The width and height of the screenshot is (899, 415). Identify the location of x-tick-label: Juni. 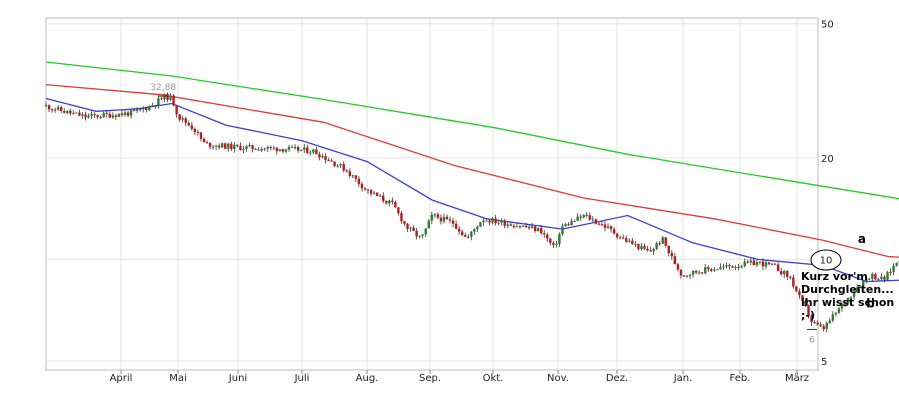
(237, 378).